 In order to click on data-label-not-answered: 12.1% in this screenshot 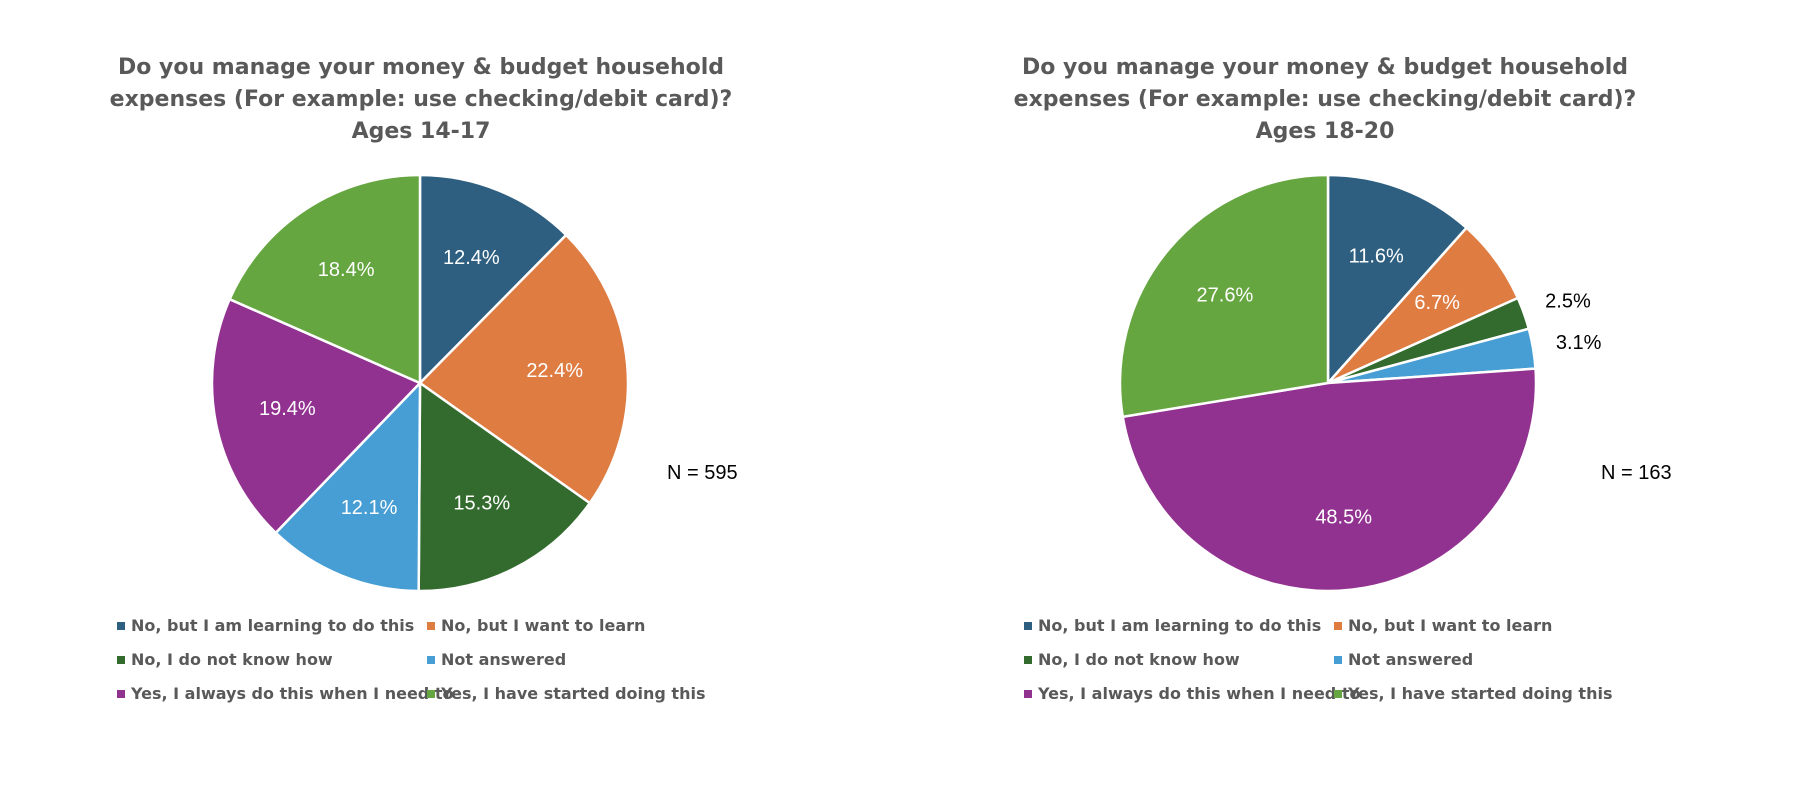, I will do `click(369, 508)`.